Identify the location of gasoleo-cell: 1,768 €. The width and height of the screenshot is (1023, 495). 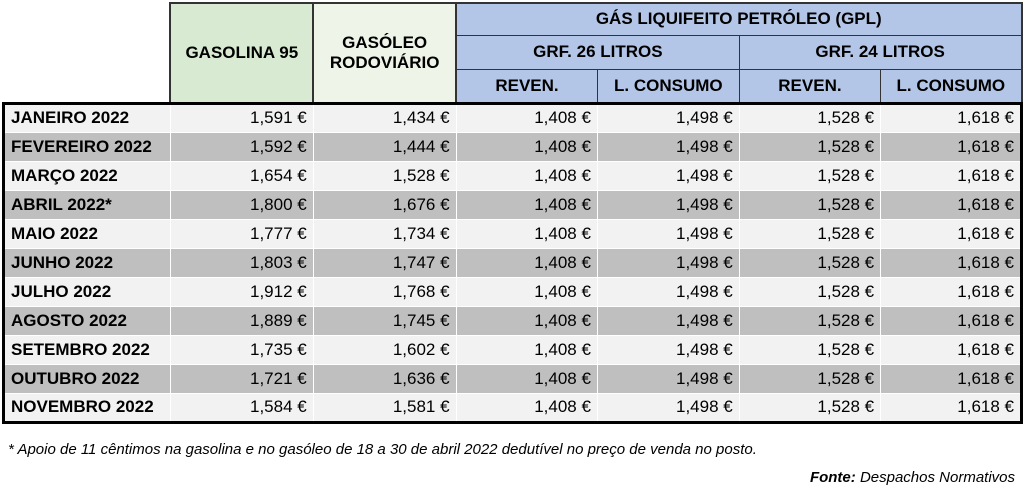
(384, 292).